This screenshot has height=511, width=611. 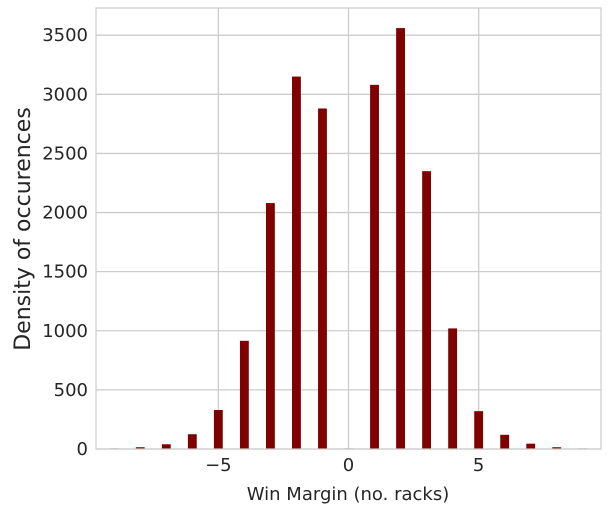 I want to click on x-tick-labels: −5 0 5, so click(x=344, y=465).